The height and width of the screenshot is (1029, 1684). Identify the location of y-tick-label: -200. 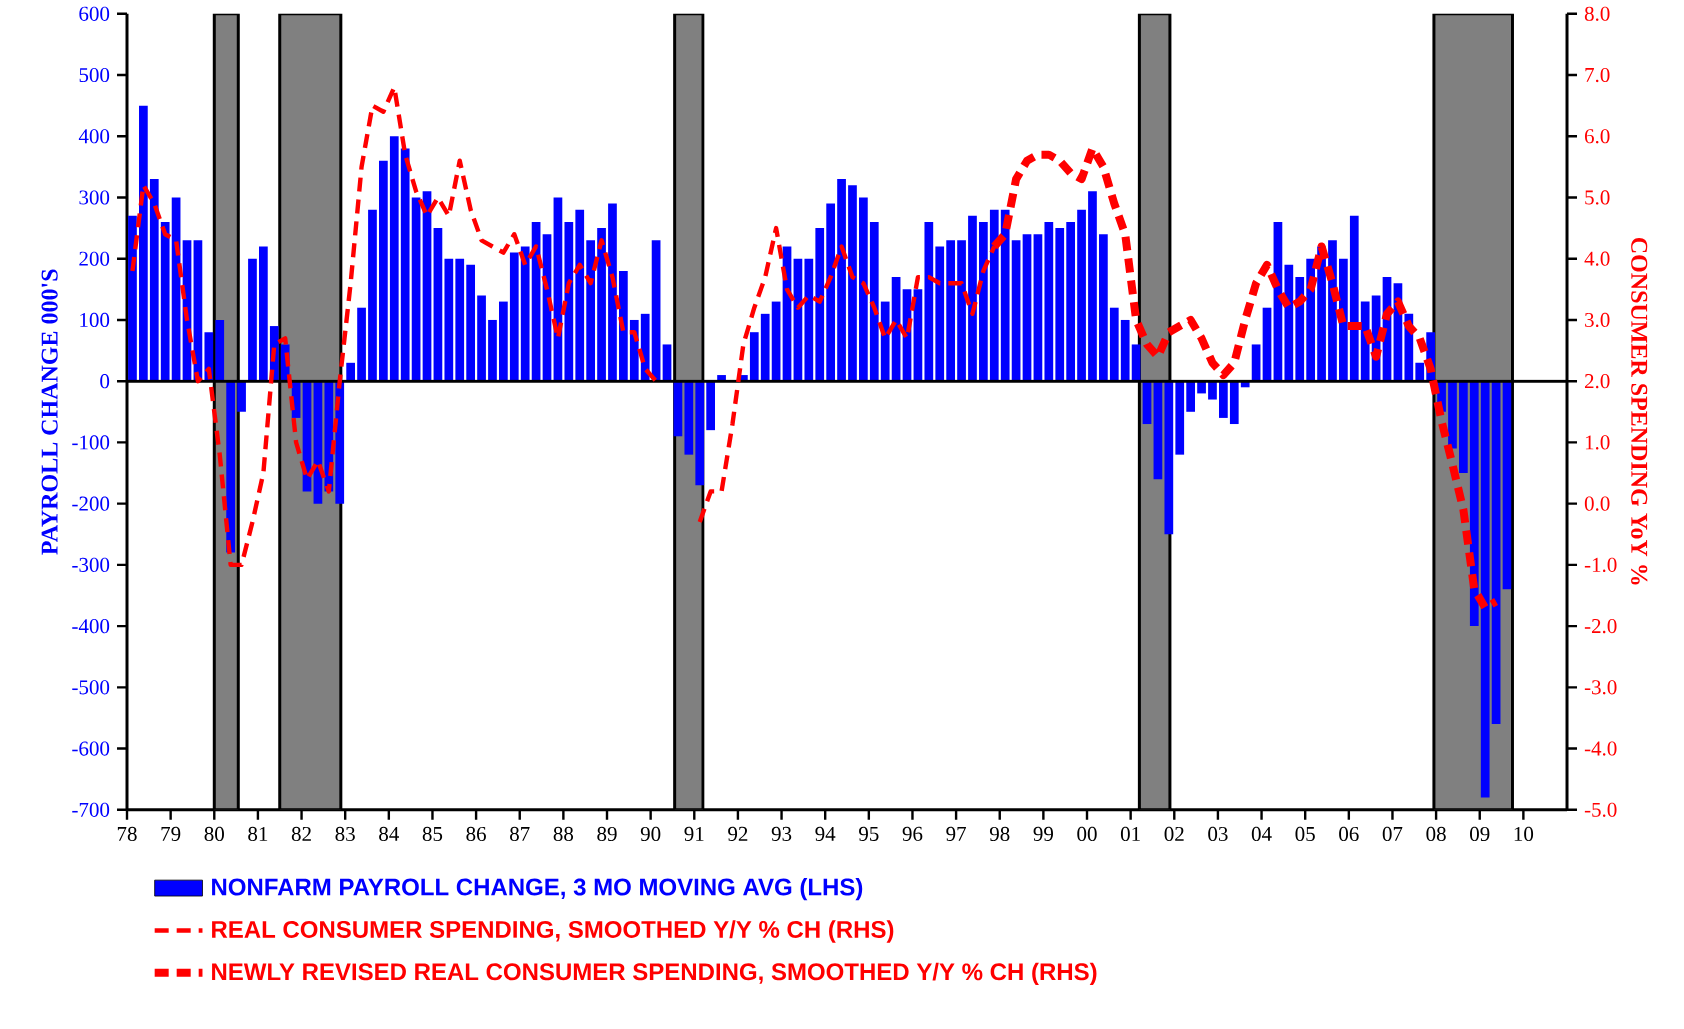
(91, 503).